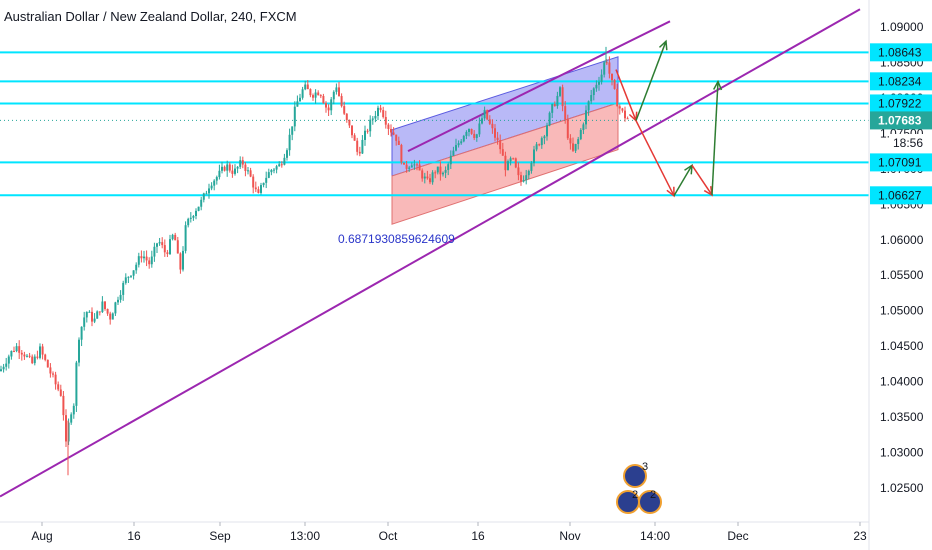  I want to click on time-axis: Aug 16 Sep 13:00 Oct 16 Nov 14:00 Dec 23, so click(449, 532).